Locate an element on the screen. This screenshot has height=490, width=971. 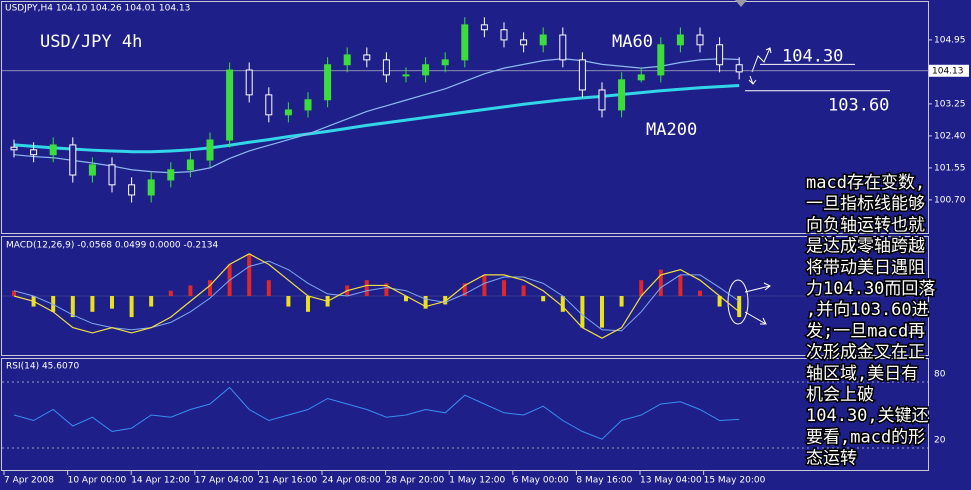
annotation-line: 轴区域,美日有 is located at coordinates (862, 374).